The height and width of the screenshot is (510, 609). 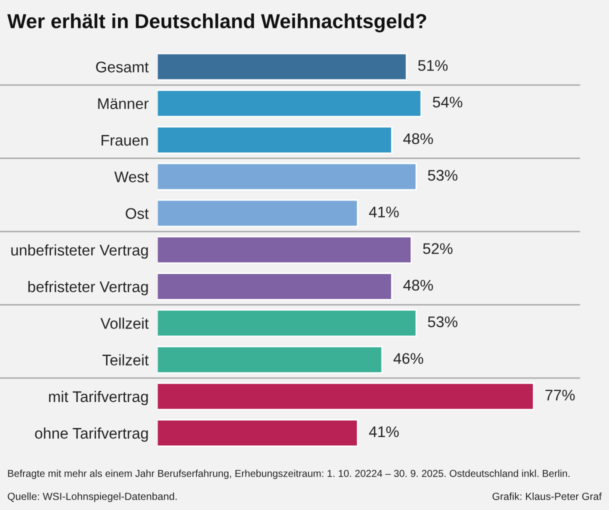 What do you see at coordinates (91, 435) in the screenshot?
I see `y-tick-label: ohne Tarifvertrag` at bounding box center [91, 435].